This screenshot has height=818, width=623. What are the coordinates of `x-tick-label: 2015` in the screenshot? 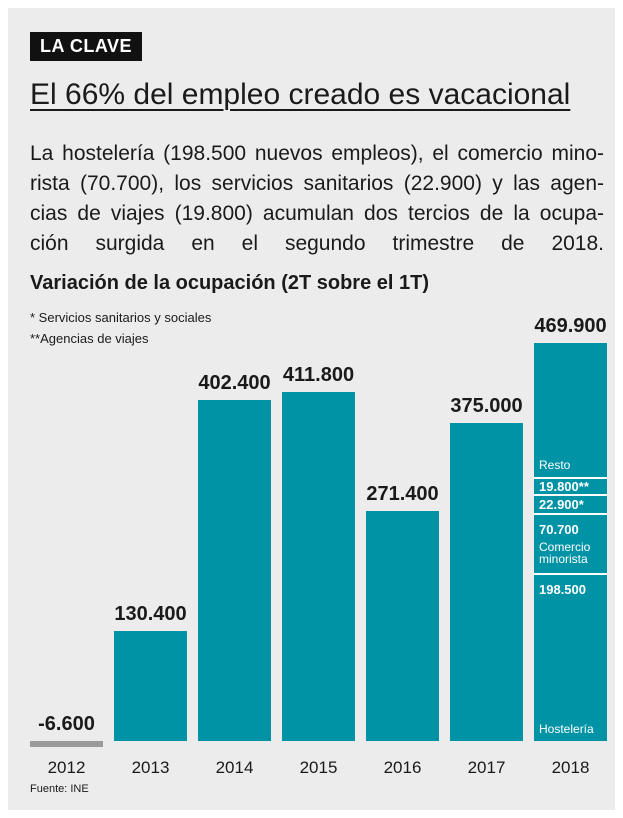 It's located at (318, 767).